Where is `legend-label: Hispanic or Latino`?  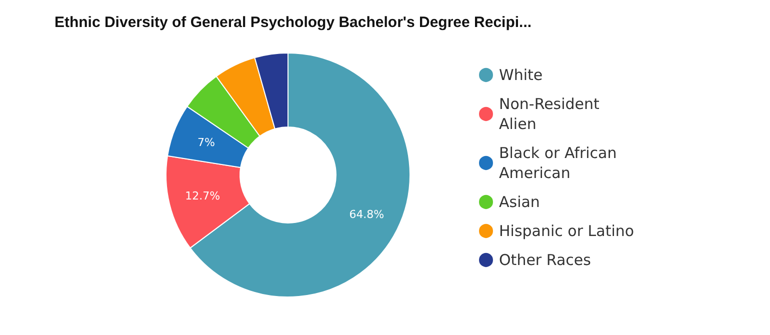 legend-label: Hispanic or Latino is located at coordinates (566, 231).